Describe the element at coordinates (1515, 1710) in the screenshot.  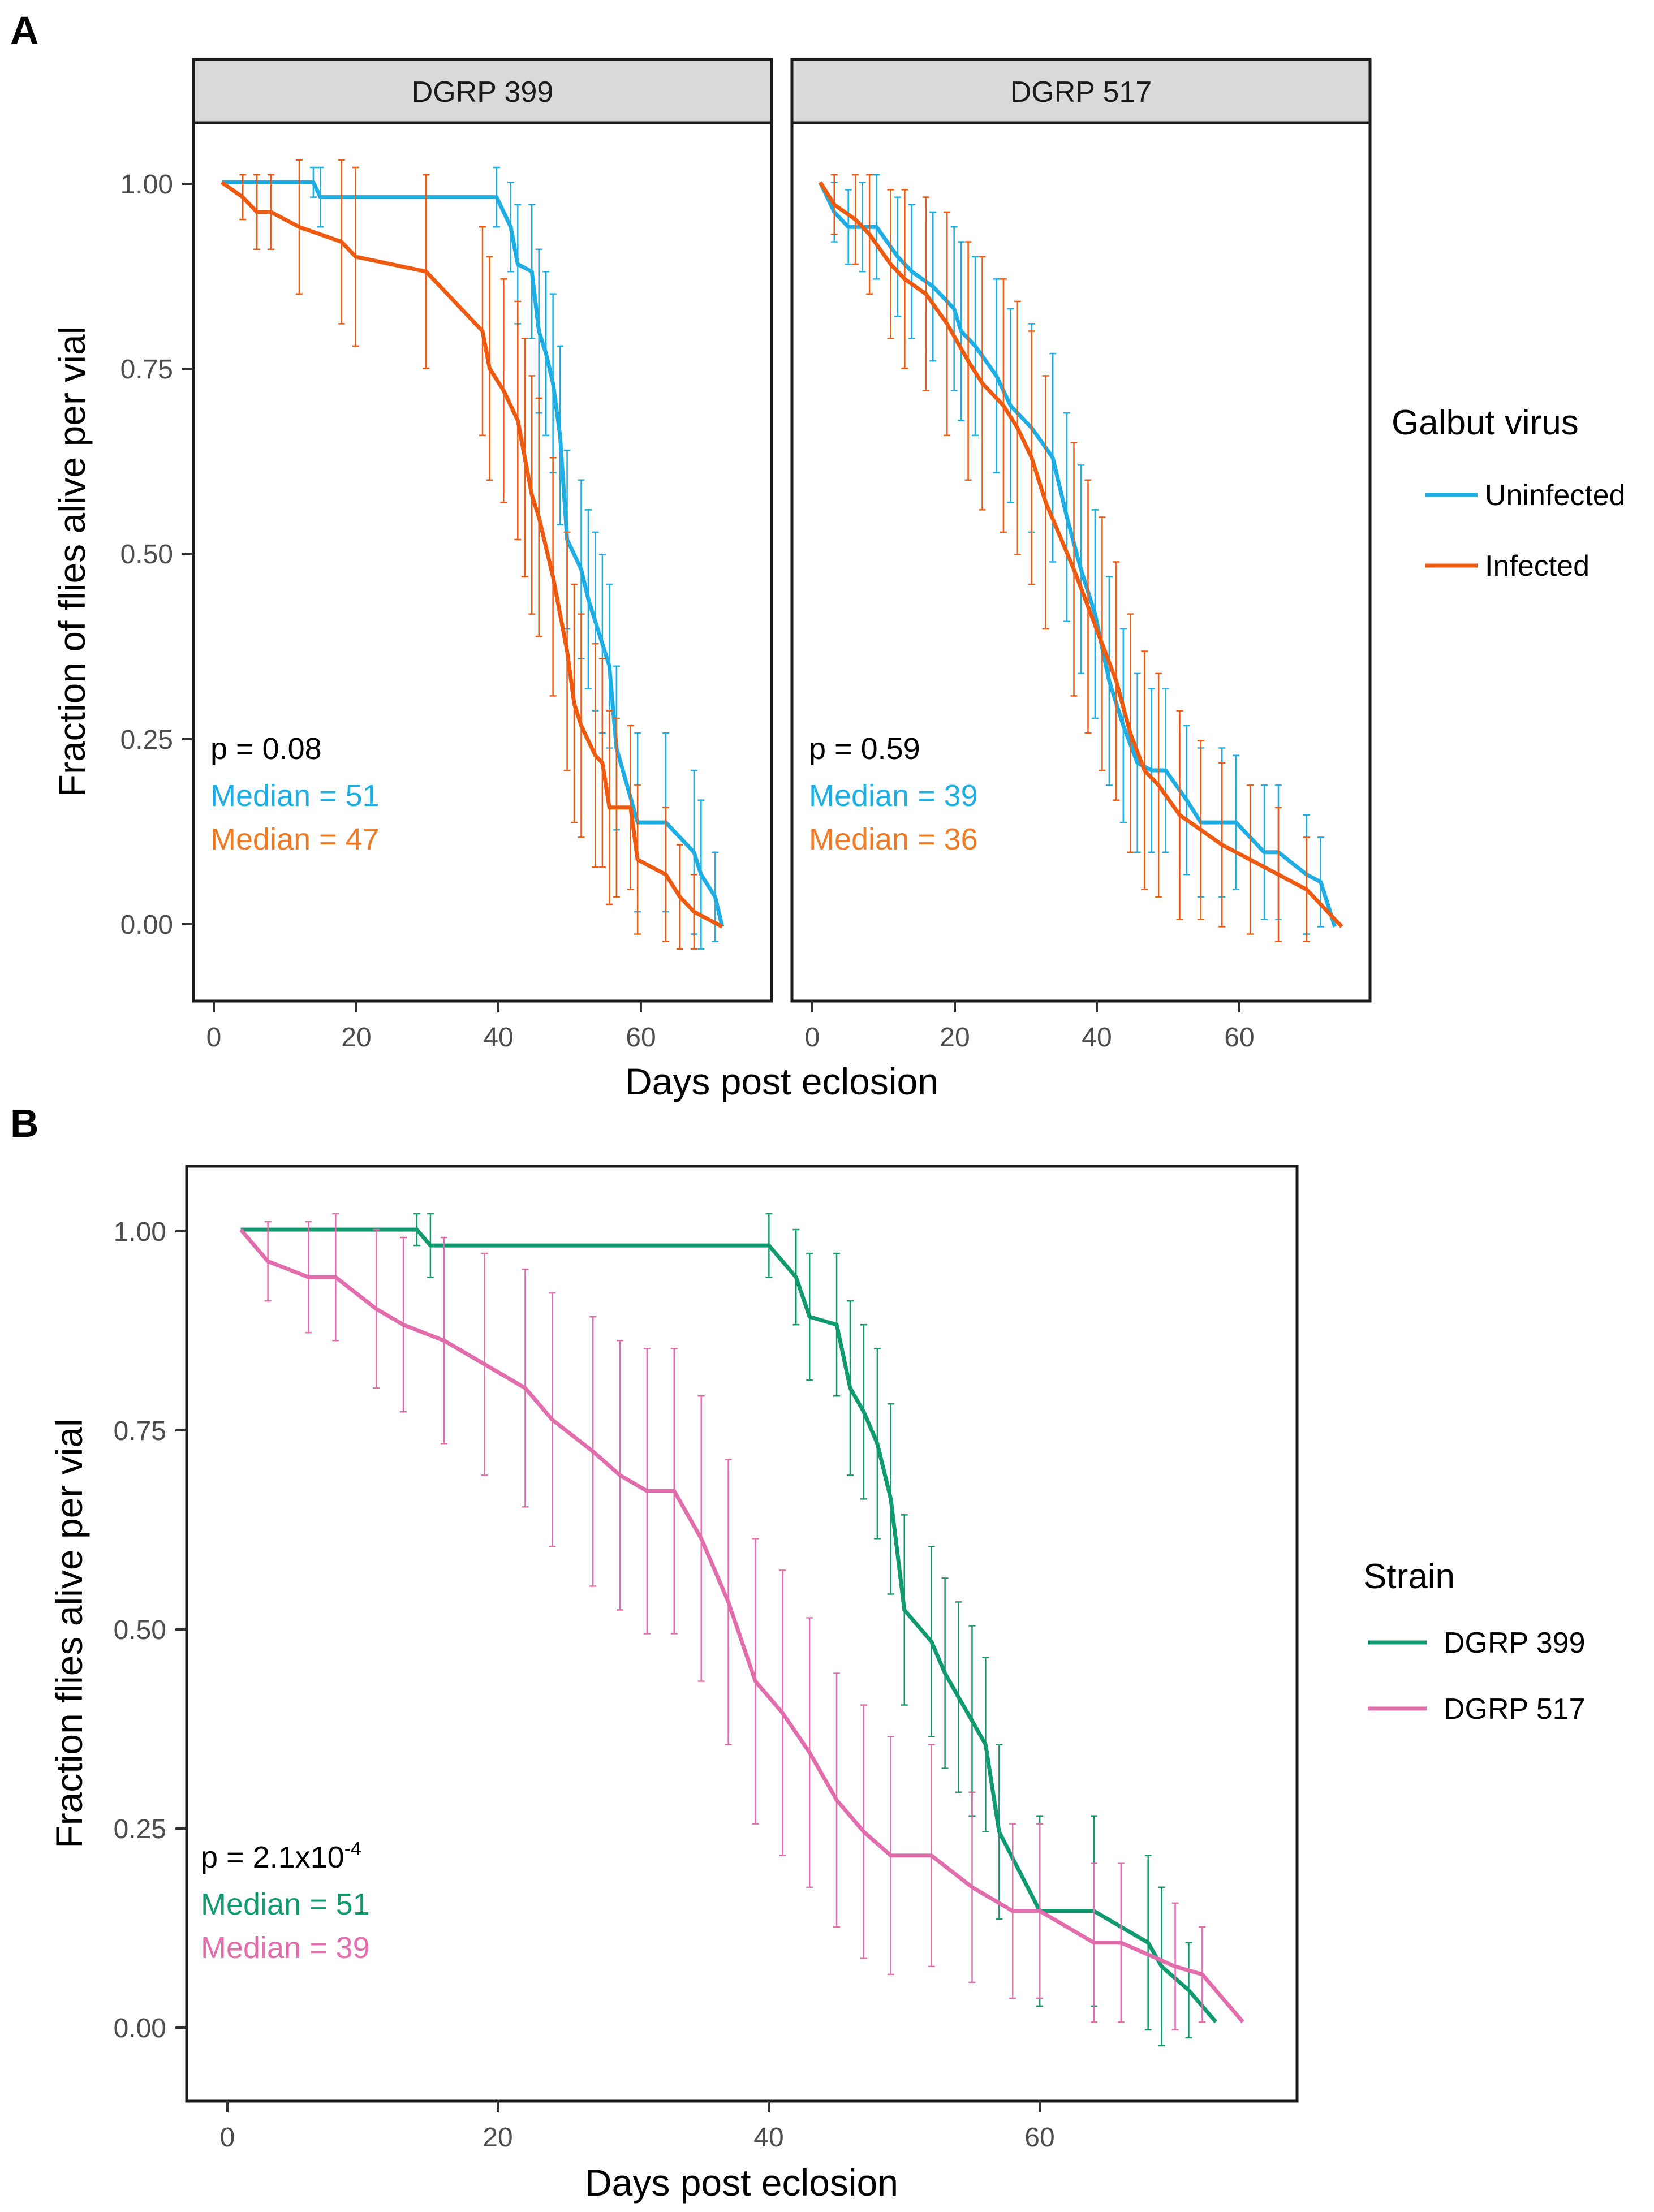
I see `legend-label-dgrp517: DGRP 517` at that location.